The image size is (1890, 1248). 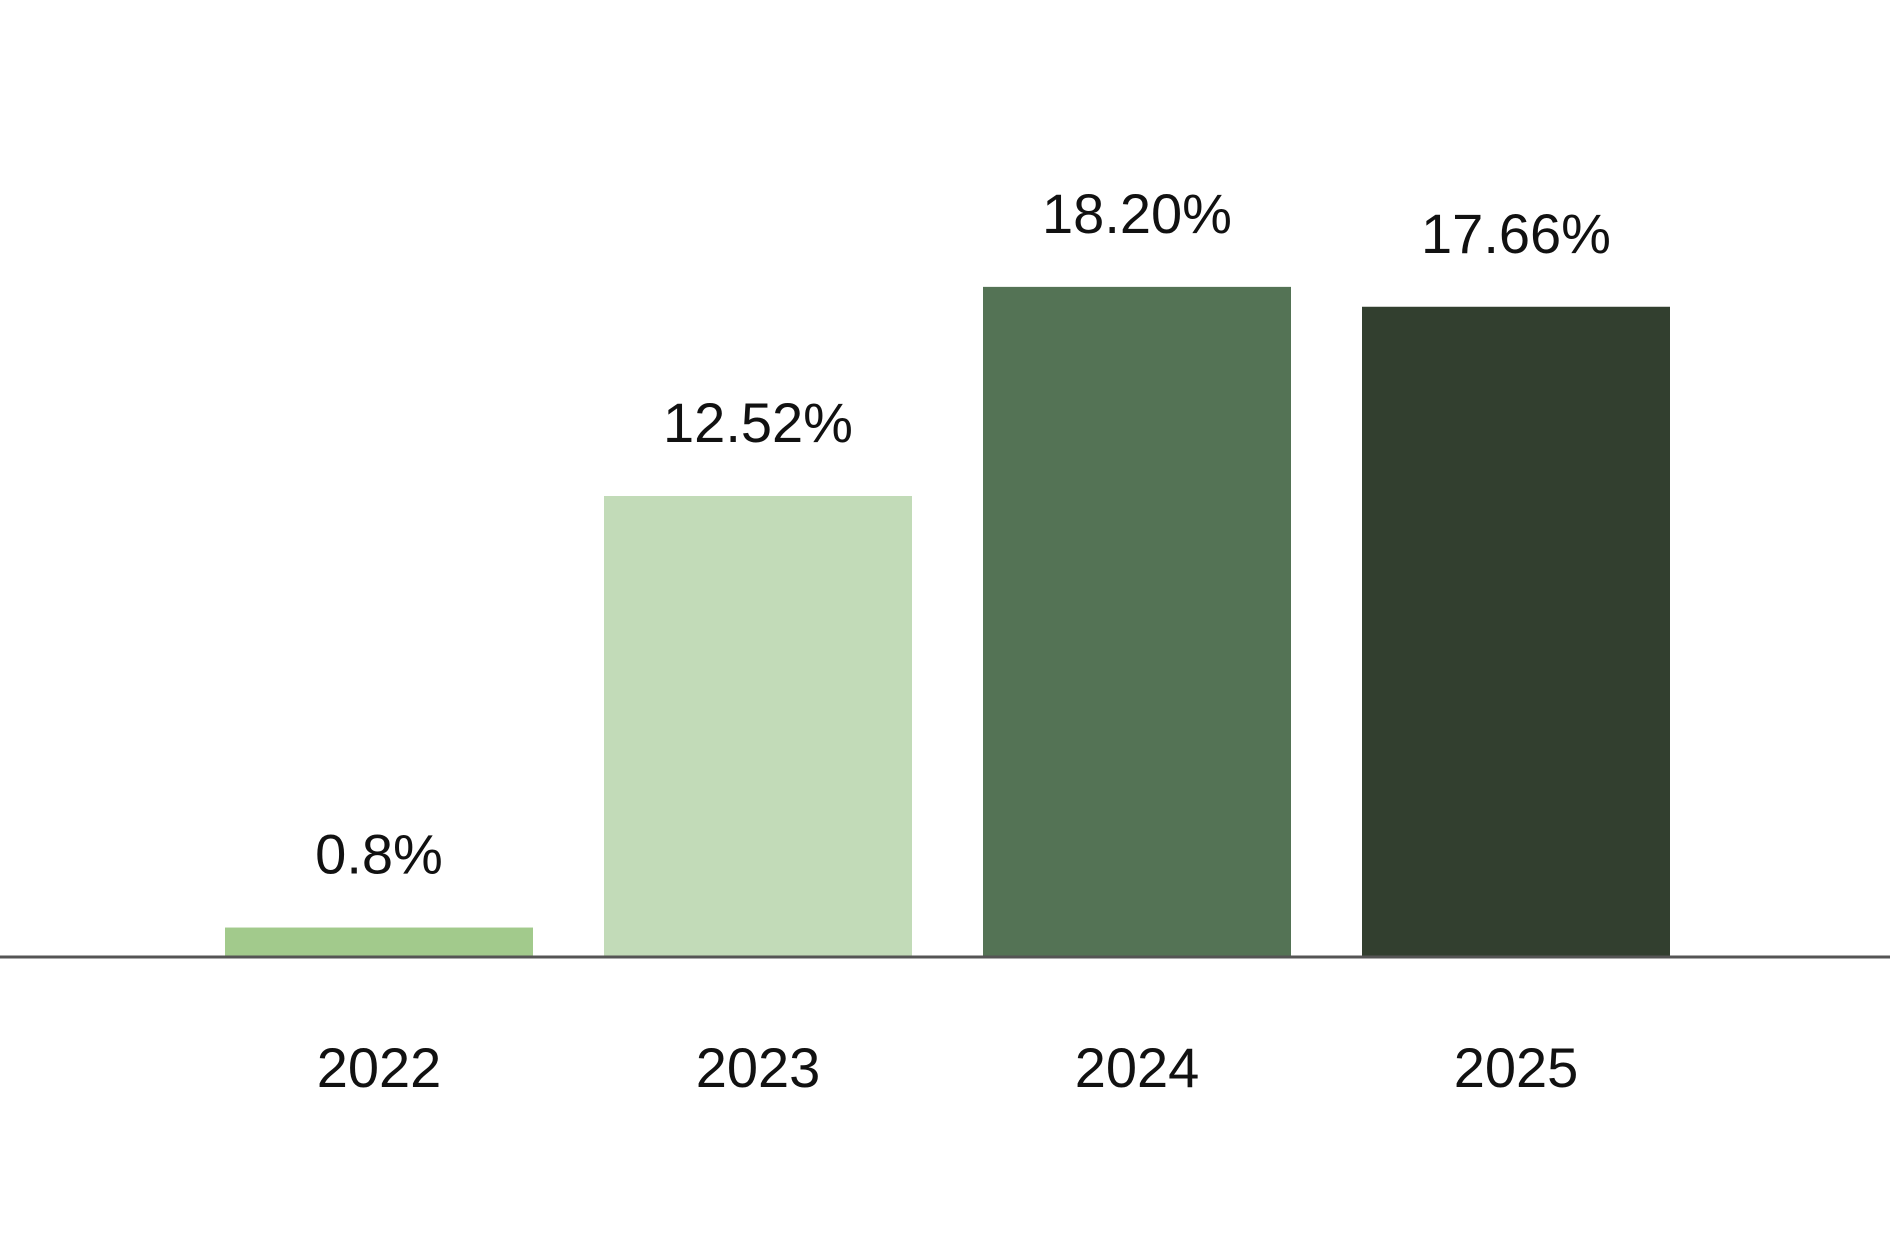 I want to click on value-label-2023: 12.52%, so click(x=758, y=422).